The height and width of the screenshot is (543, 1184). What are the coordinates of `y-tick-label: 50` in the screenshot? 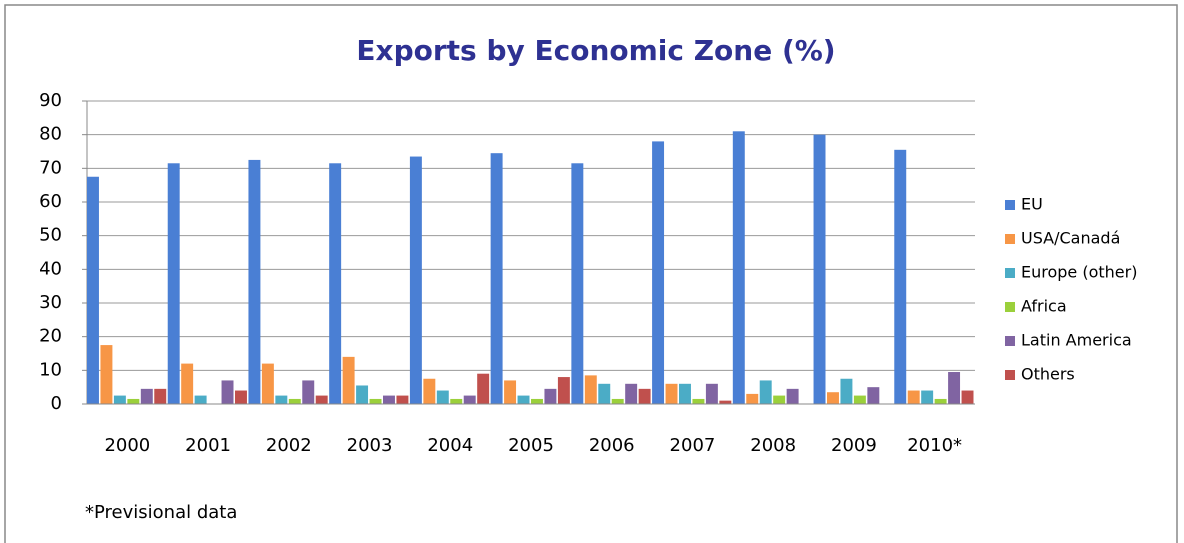 It's located at (50, 235).